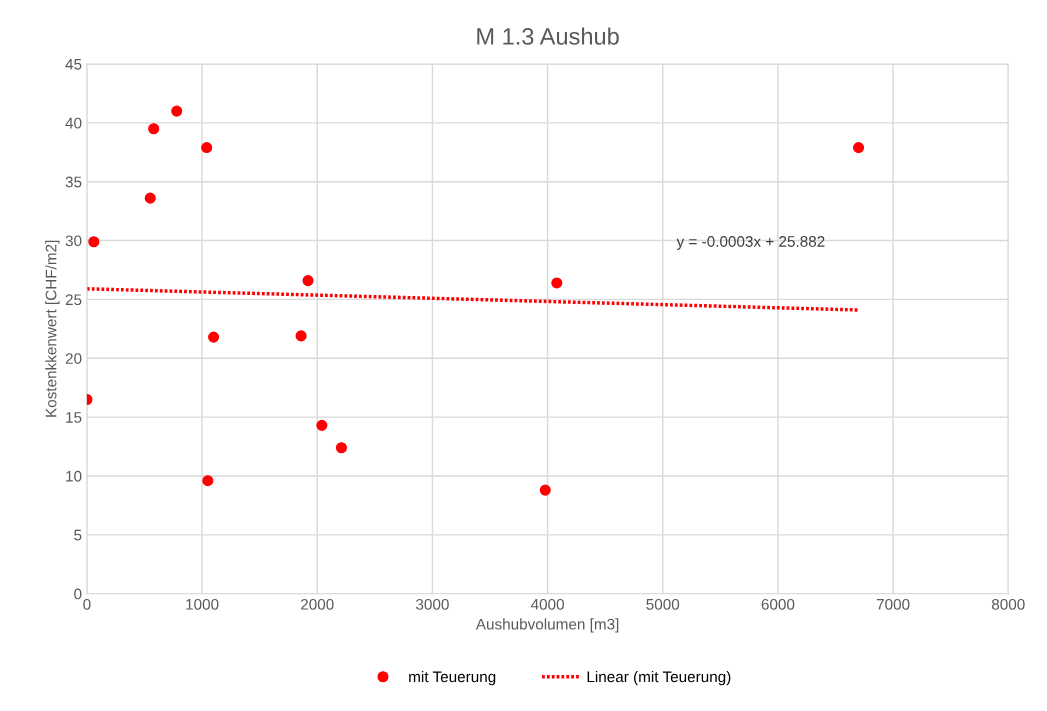 This screenshot has width=1047, height=711. What do you see at coordinates (547, 604) in the screenshot?
I see `x-tick-label: 4000` at bounding box center [547, 604].